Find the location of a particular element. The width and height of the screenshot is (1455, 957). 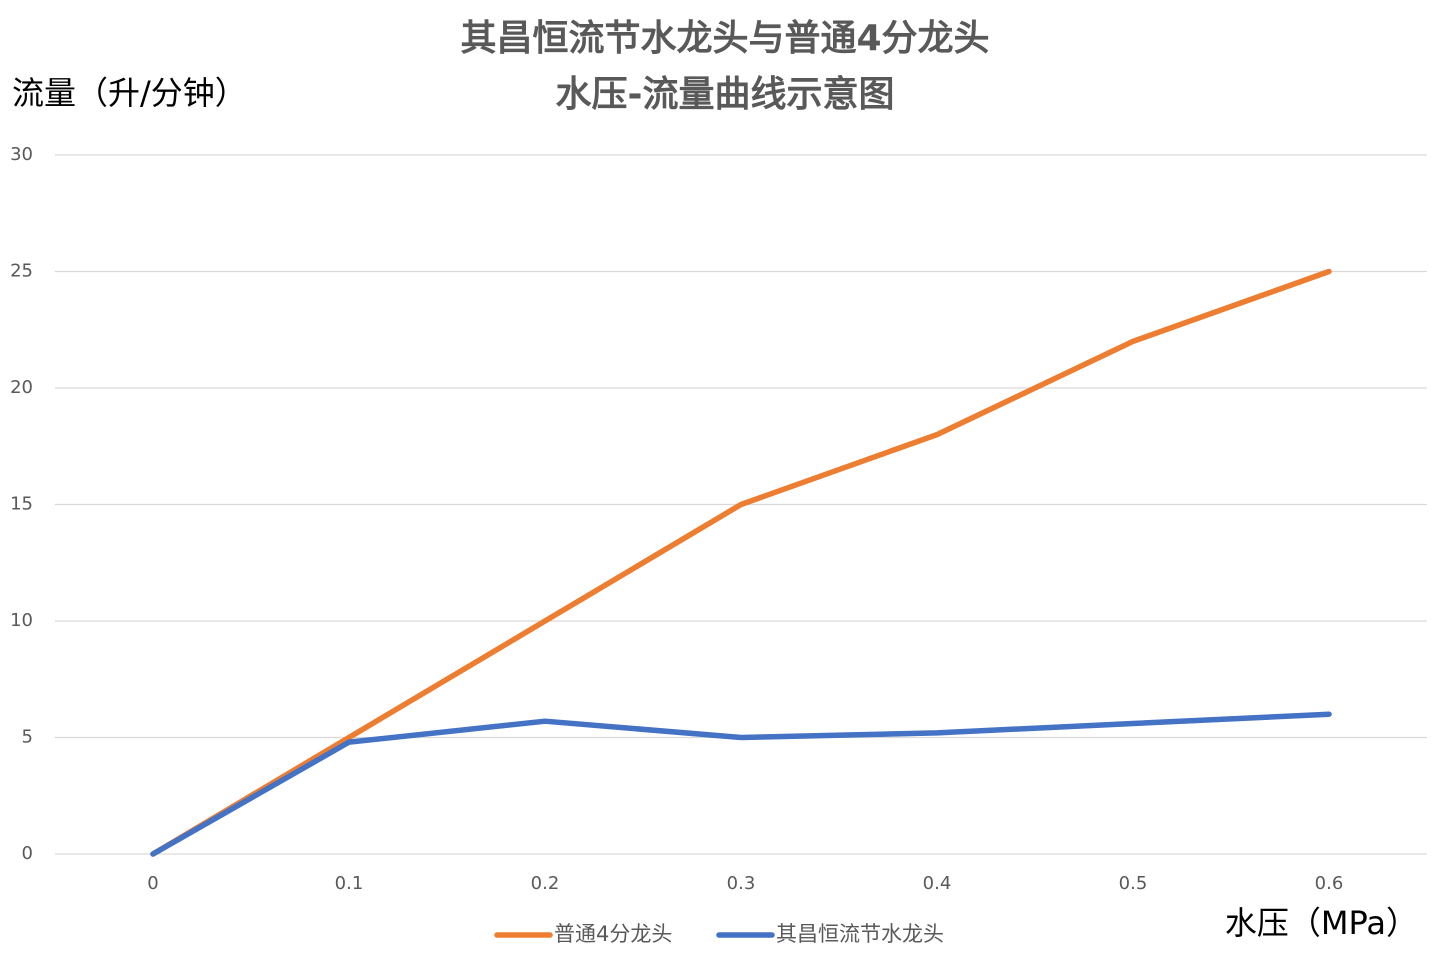

y-tick-label: 0 is located at coordinates (27, 853).